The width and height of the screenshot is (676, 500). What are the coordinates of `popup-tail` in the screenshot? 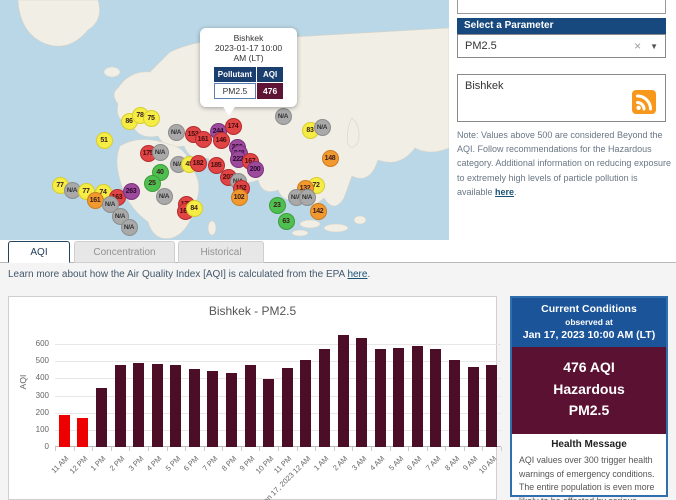 It's located at (229, 110).